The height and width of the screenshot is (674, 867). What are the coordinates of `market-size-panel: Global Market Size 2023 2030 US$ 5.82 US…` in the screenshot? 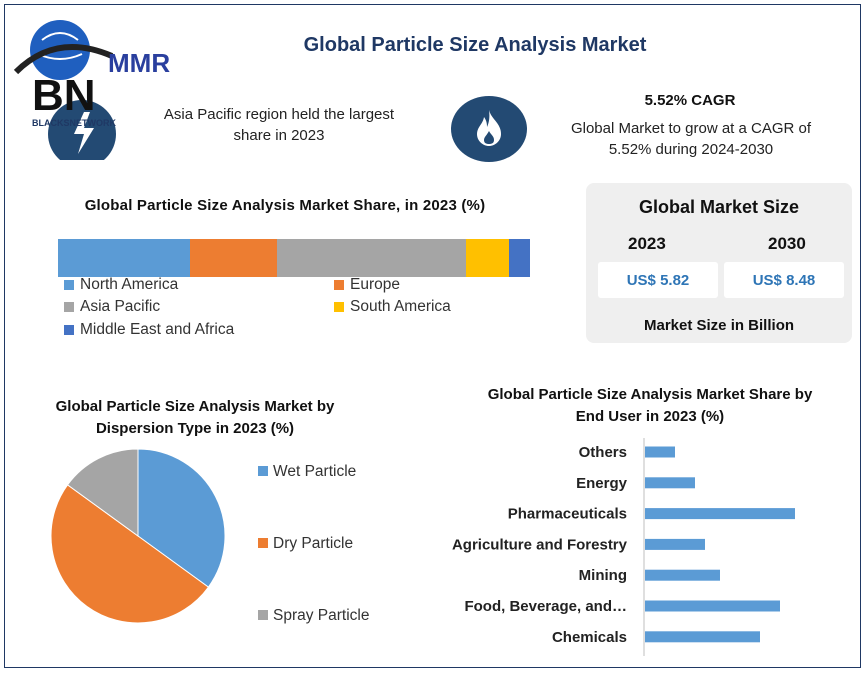 It's located at (719, 263).